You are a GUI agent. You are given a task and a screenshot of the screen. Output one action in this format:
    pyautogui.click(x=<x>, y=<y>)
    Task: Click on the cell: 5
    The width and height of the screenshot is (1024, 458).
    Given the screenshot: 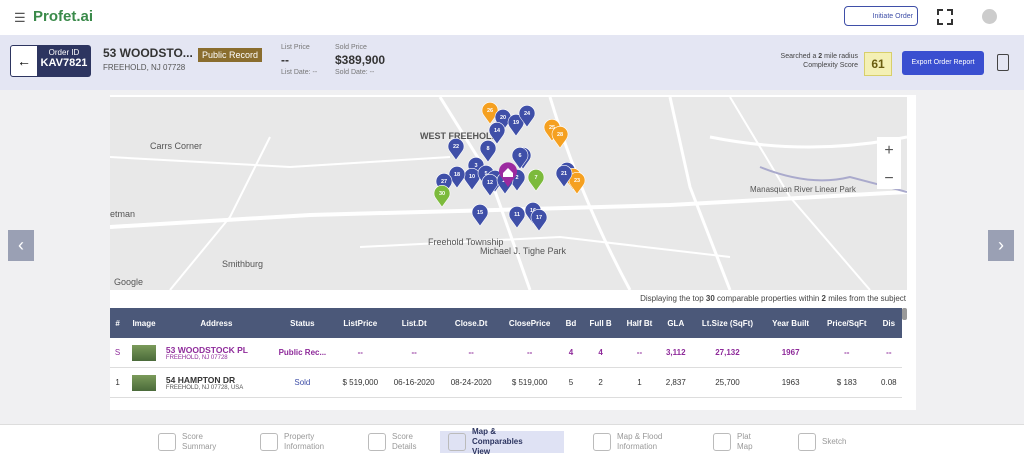 What is the action you would take?
    pyautogui.click(x=571, y=382)
    